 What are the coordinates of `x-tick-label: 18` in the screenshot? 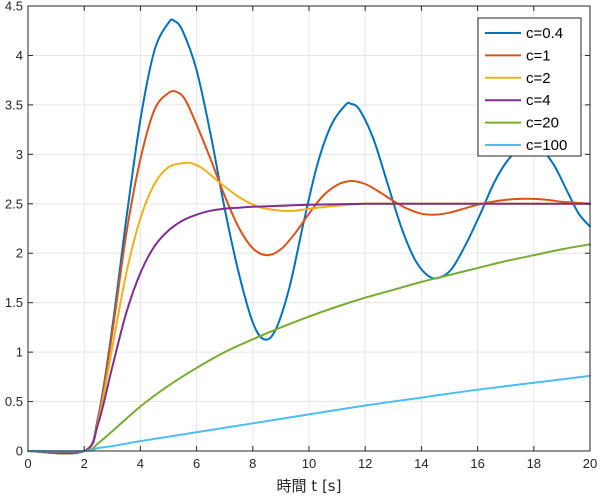 It's located at (534, 463).